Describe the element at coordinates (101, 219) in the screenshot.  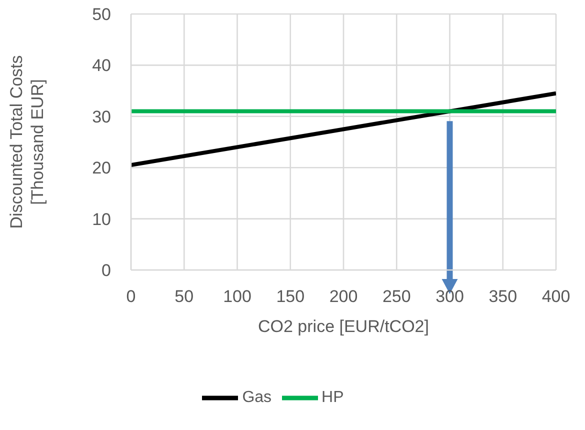
I see `y-tick-label: 10` at that location.